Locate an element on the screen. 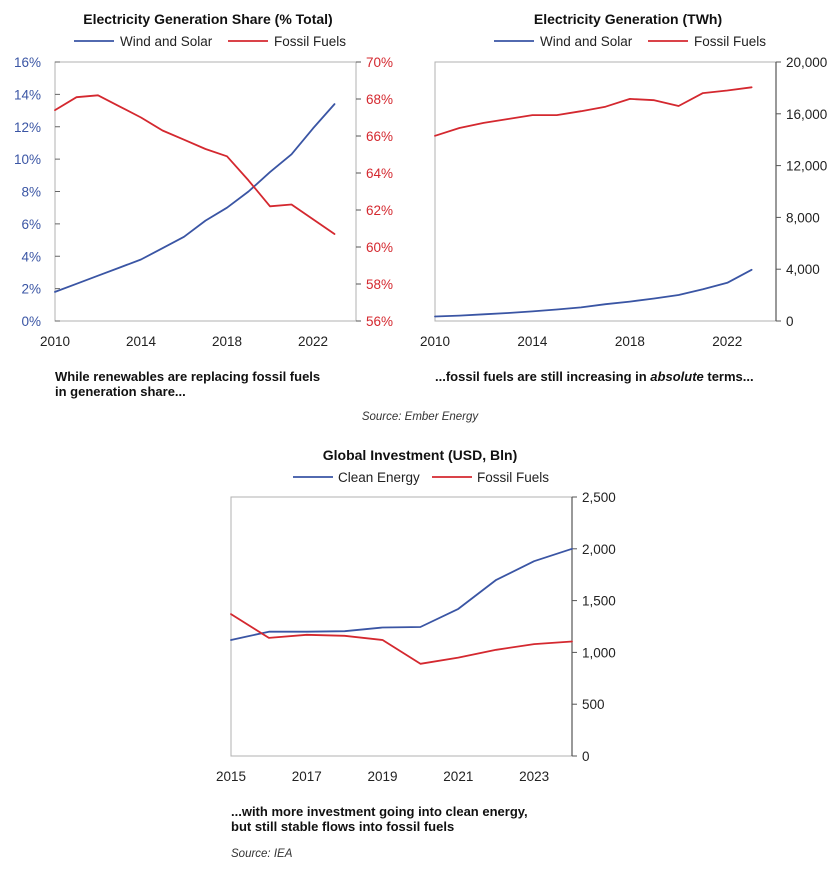  investment-y-ticks: 0 500 1,000 1,500 2,000 2,500 is located at coordinates (594, 627).